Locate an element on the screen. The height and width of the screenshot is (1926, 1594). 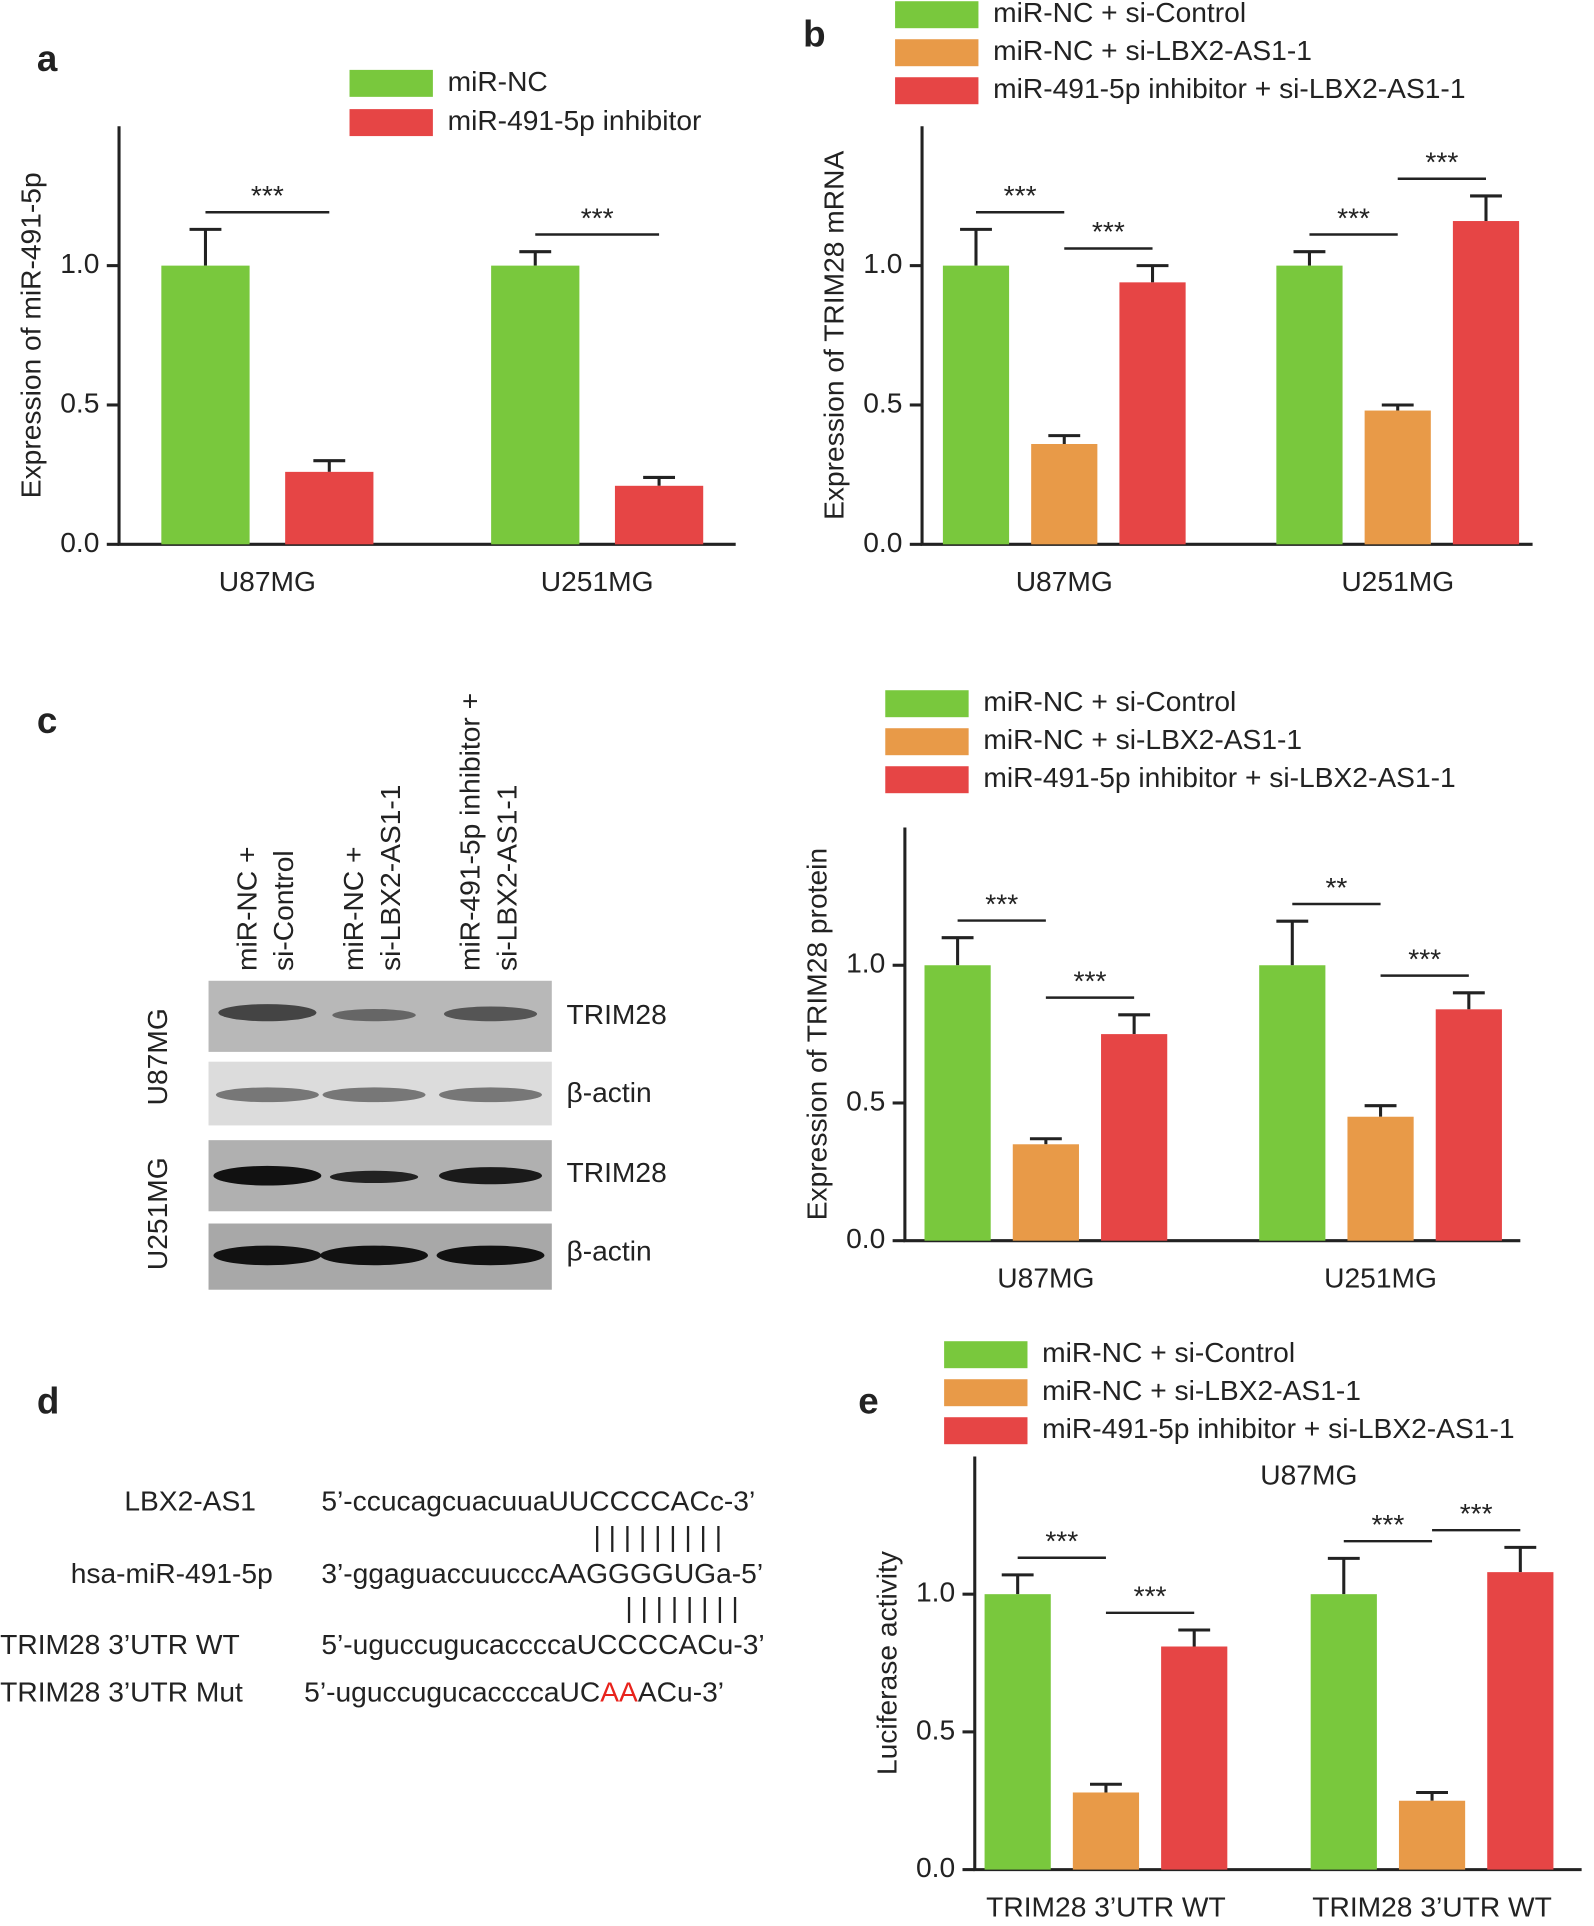
panel-letter: a is located at coordinates (47, 58).